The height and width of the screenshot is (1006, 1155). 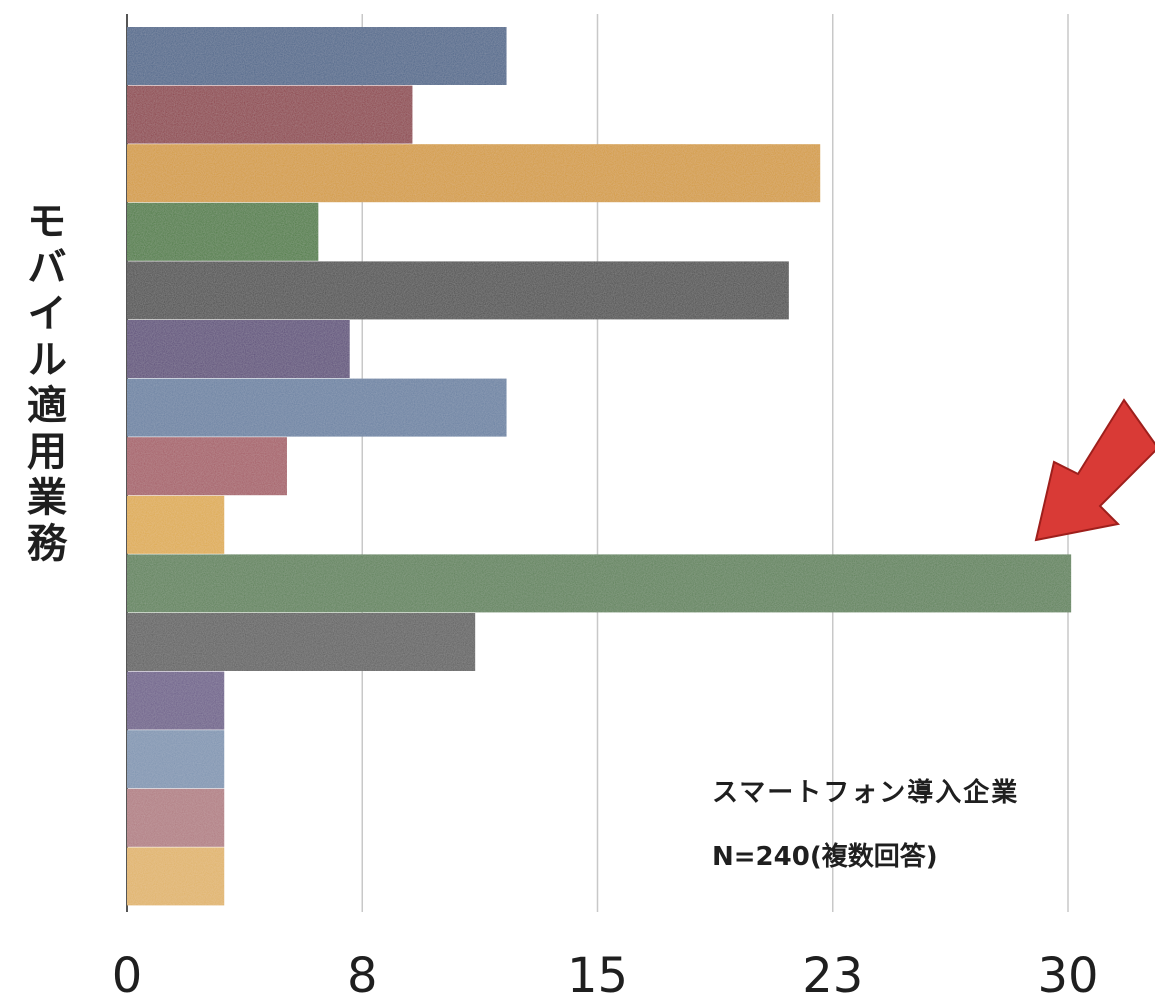 I want to click on legend-note-sample: スマートフォン導入企業, so click(x=866, y=793).